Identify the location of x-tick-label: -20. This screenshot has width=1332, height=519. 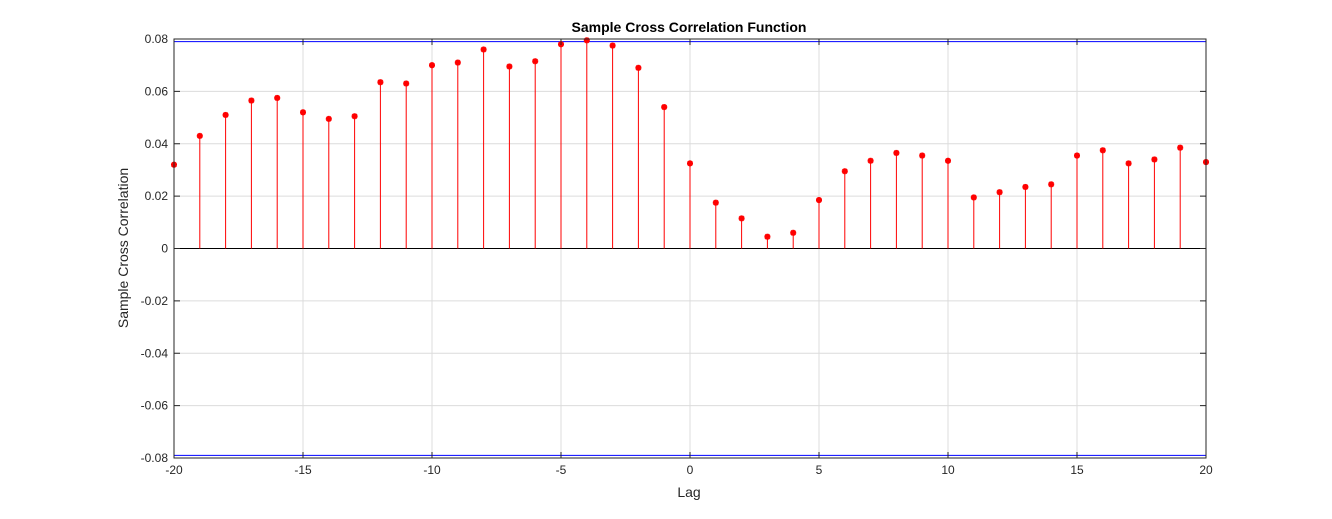
(174, 470).